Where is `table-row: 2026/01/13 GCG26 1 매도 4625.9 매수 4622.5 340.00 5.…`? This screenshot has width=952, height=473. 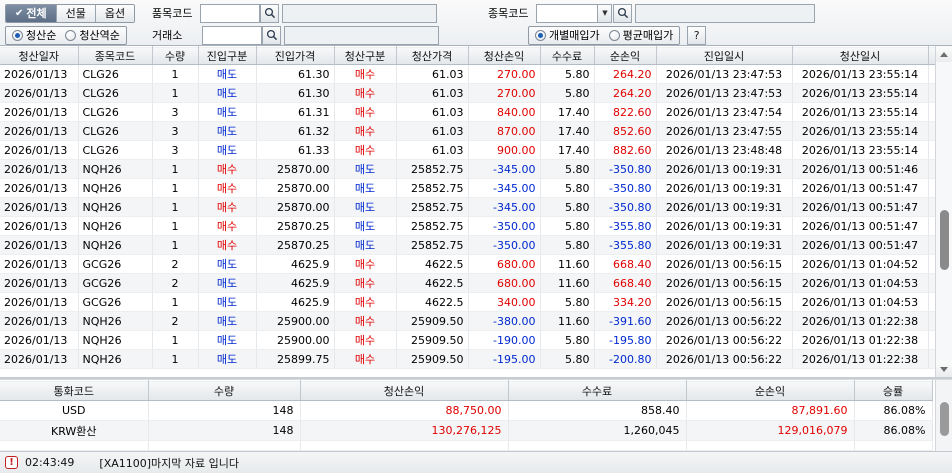 table-row: 2026/01/13 GCG26 1 매도 4625.9 매수 4622.5 340.00 5.… is located at coordinates (476, 302).